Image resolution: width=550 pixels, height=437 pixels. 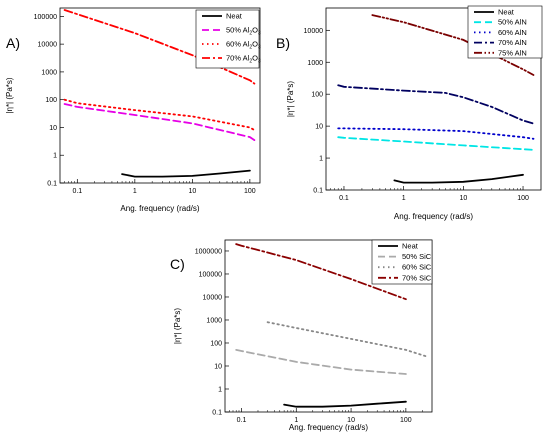 What do you see at coordinates (177, 264) in the screenshot?
I see `panel-c-label: C)` at bounding box center [177, 264].